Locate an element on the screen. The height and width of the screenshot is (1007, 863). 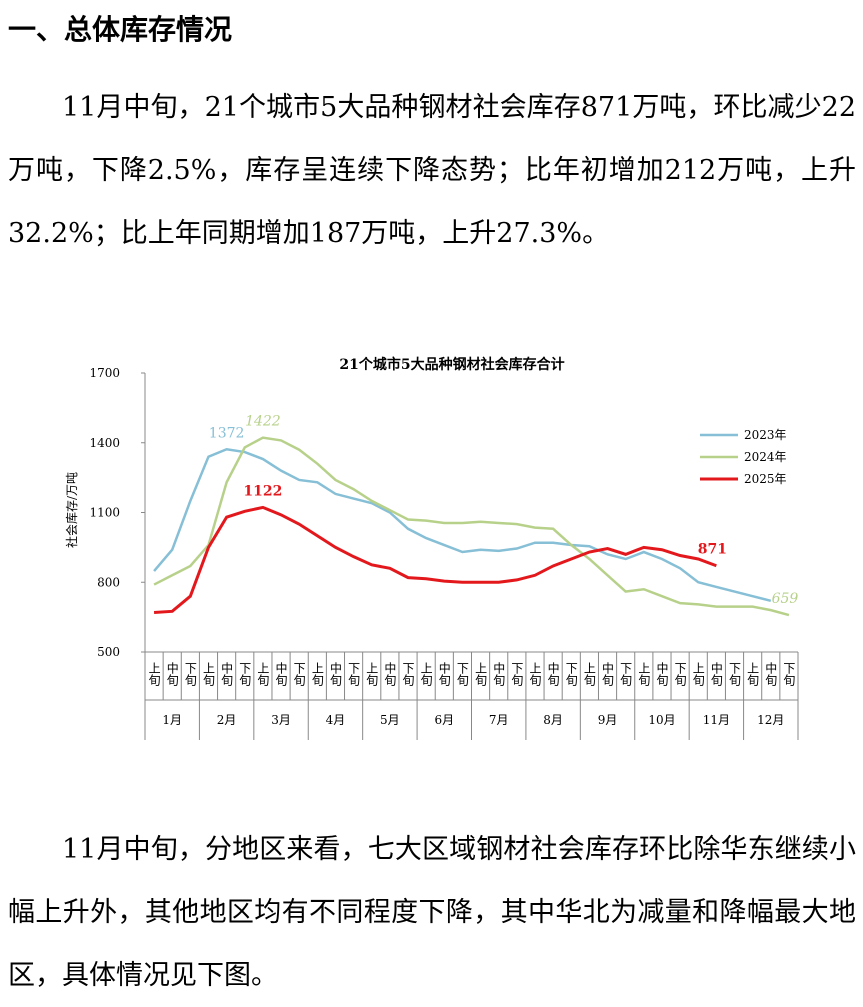
group-label: 5月 is located at coordinates (390, 720).